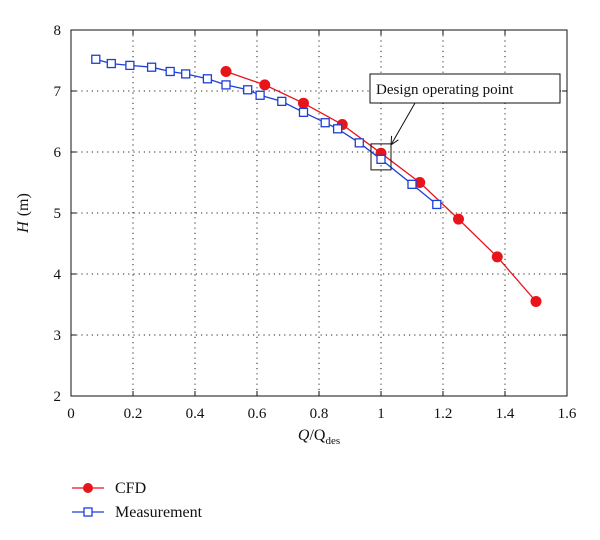  I want to click on legend-item-measurement: Measurement, so click(137, 512).